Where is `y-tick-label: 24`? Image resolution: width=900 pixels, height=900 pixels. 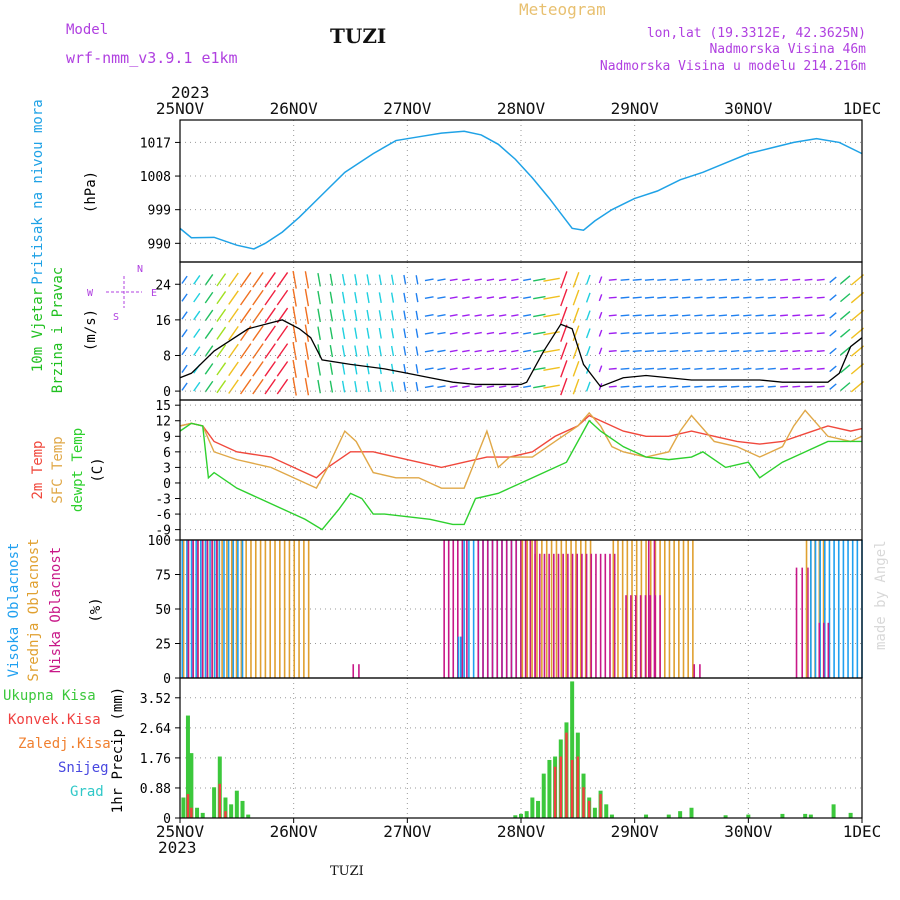
y-tick-label: 24 is located at coordinates (163, 285).